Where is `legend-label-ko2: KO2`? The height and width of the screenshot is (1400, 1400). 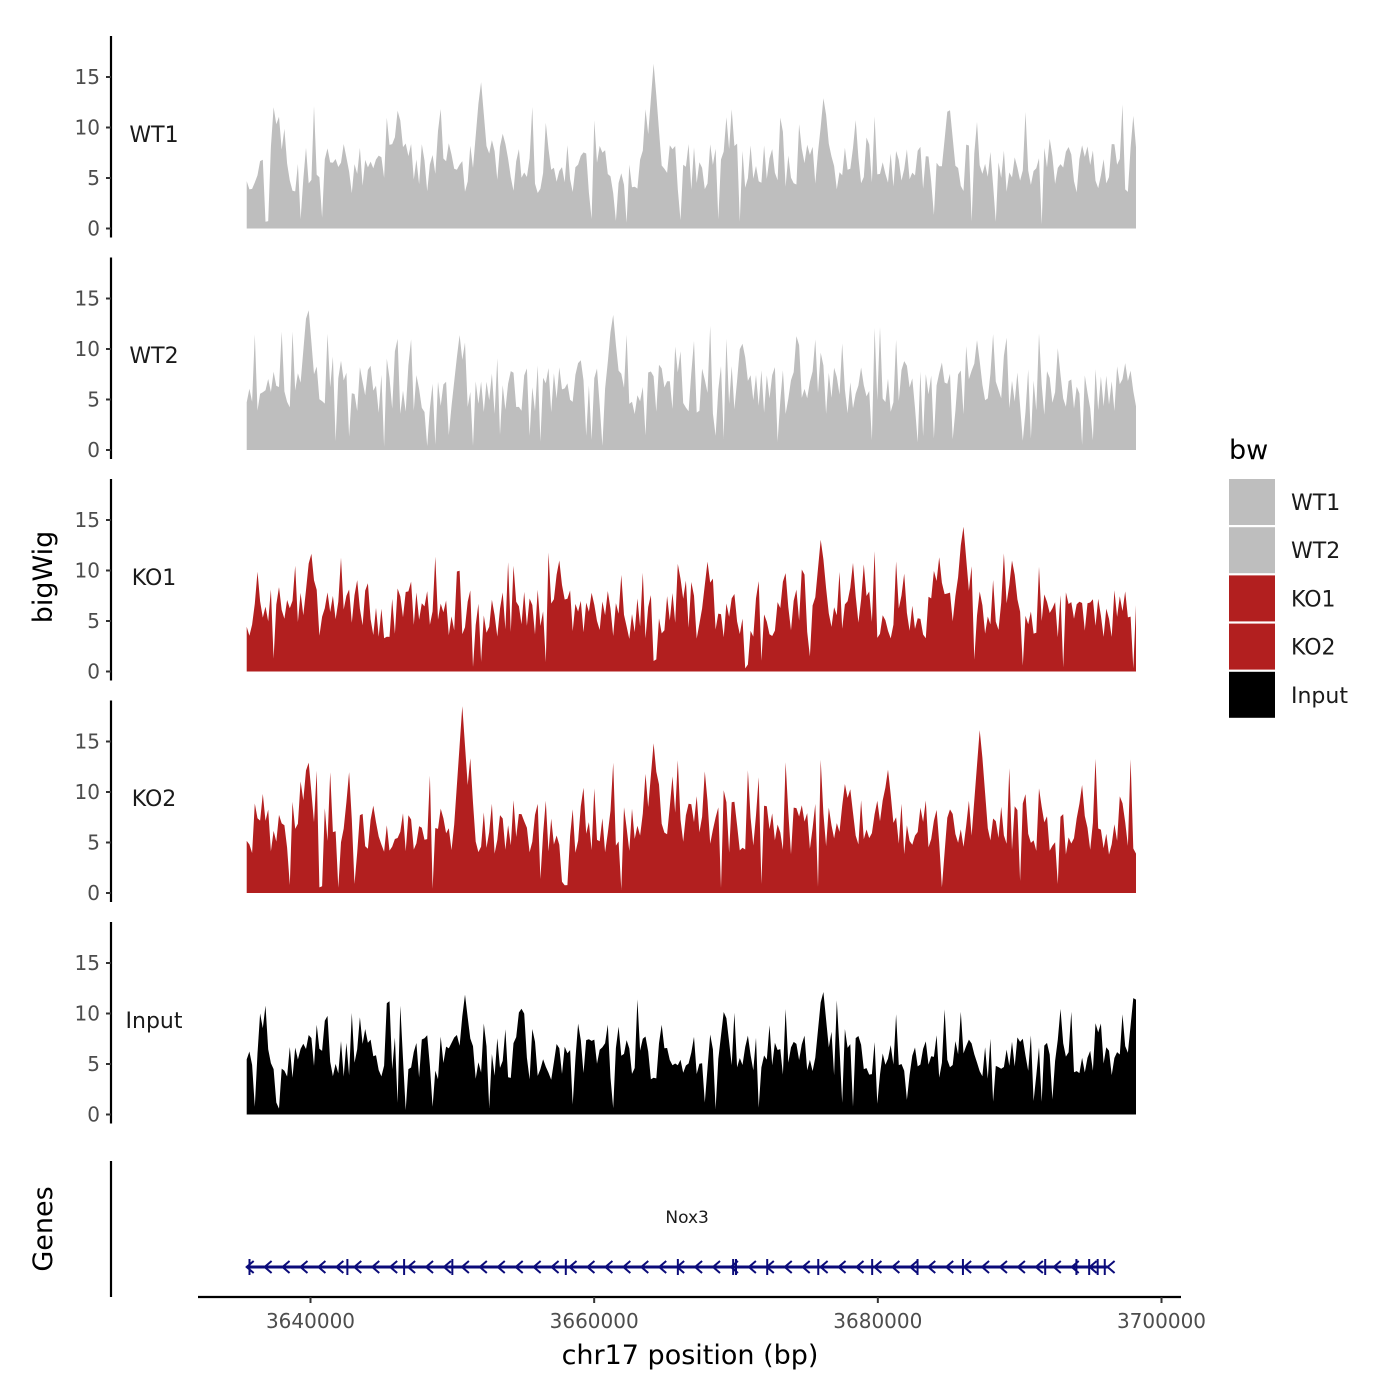 legend-label-ko2: KO2 is located at coordinates (1313, 648).